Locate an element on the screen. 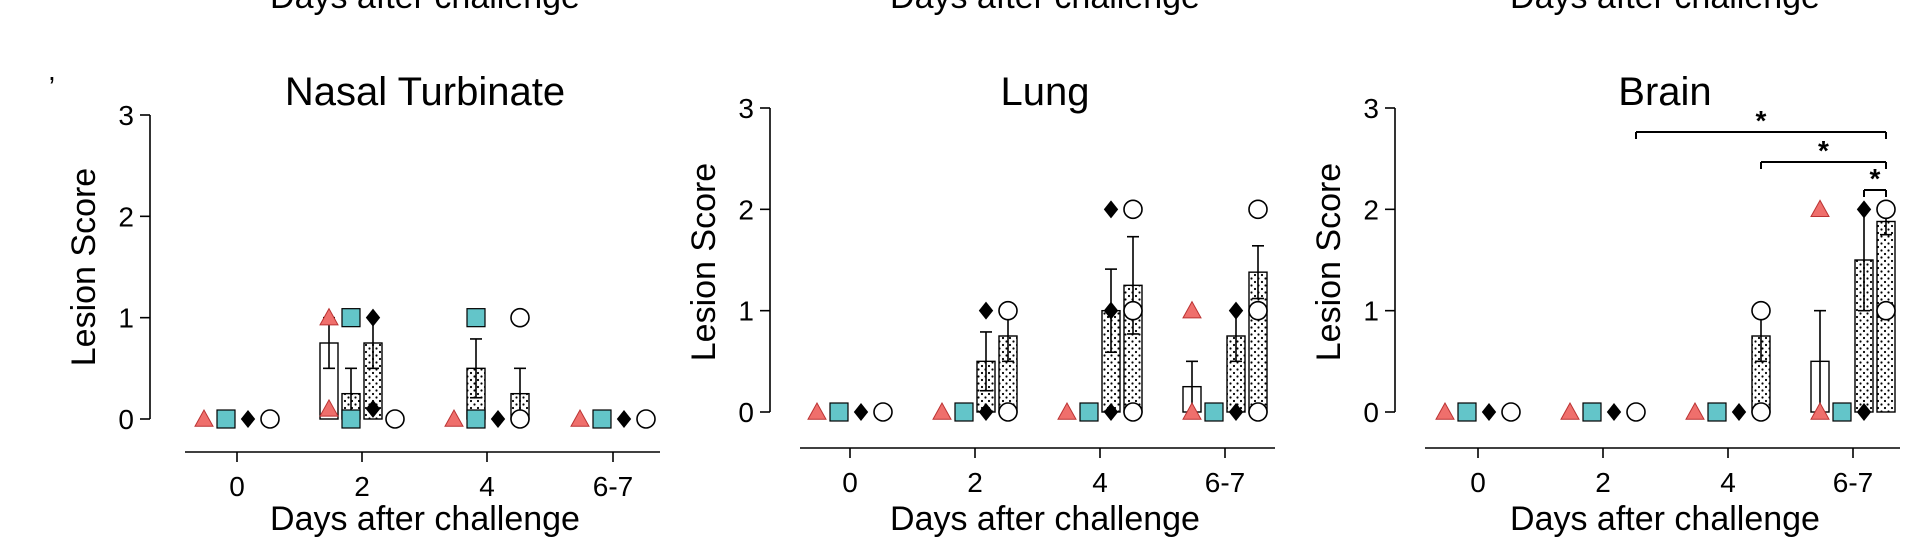  chart-title: Brain is located at coordinates (1664, 92).